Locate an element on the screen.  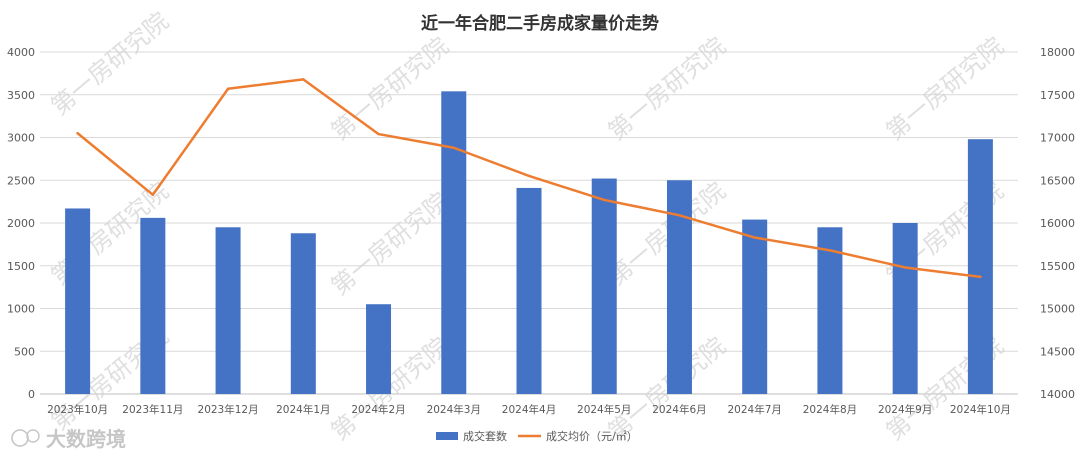
chart-title: 近一年合肥二手房成家量价走势 is located at coordinates (540, 23).